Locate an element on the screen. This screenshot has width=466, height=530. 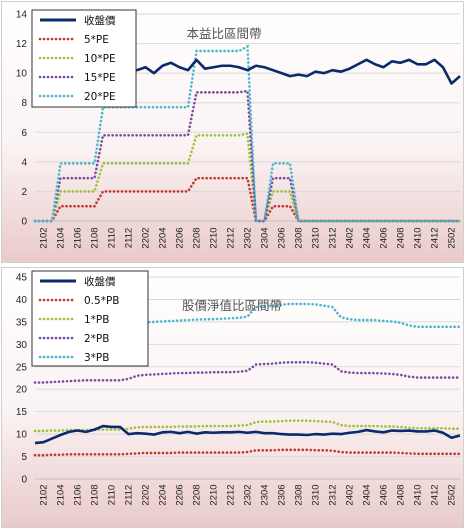
legend-label-2: 1*PB is located at coordinates (96, 320).